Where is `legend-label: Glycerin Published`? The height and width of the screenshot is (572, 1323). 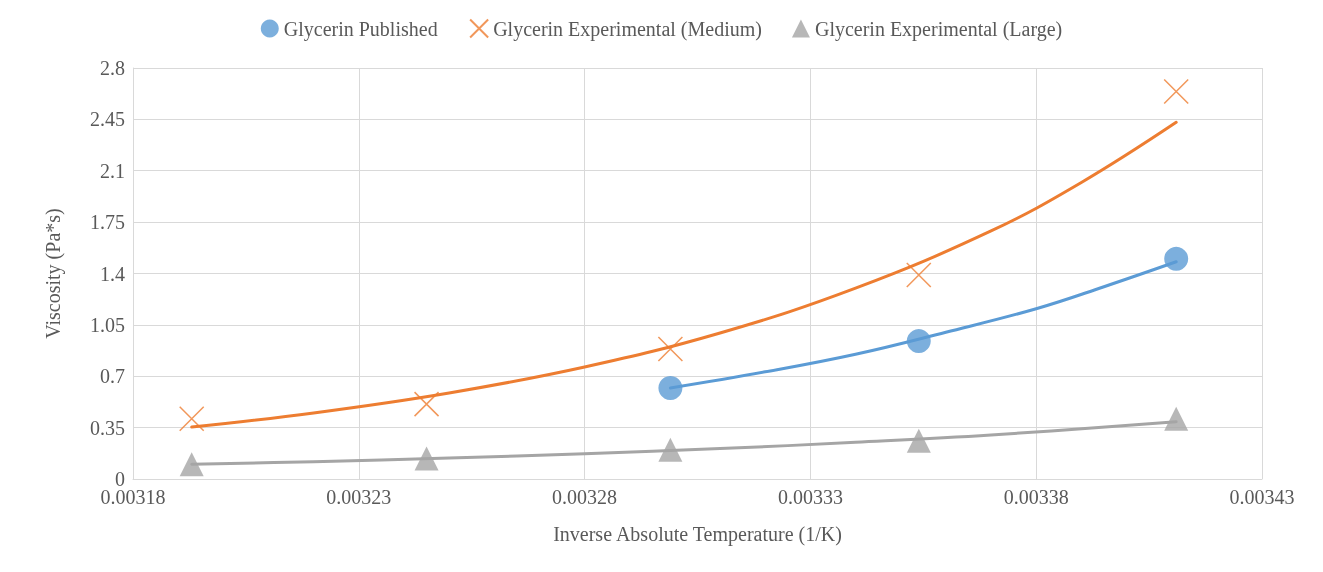
legend-label: Glycerin Published is located at coordinates (360, 29).